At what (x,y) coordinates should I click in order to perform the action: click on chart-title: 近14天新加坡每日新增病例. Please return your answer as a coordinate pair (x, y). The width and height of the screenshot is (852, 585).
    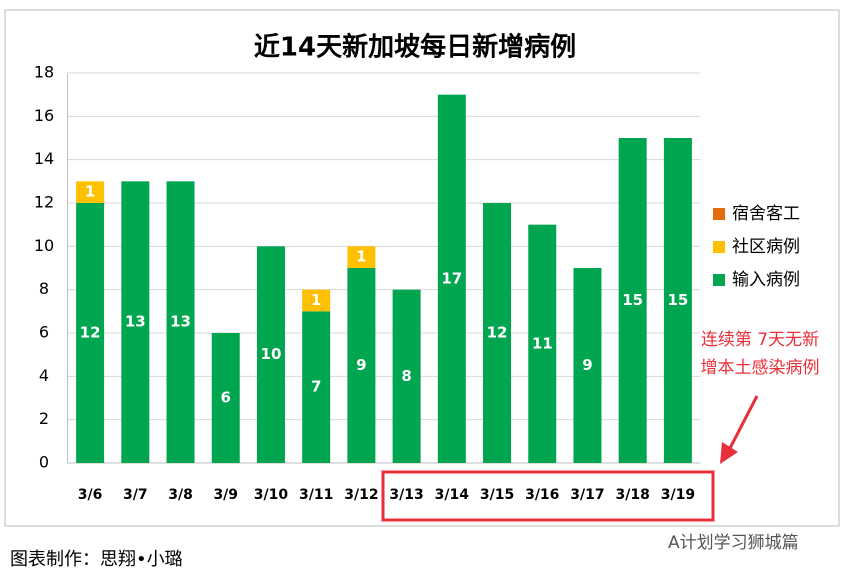
    Looking at the image, I should click on (415, 47).